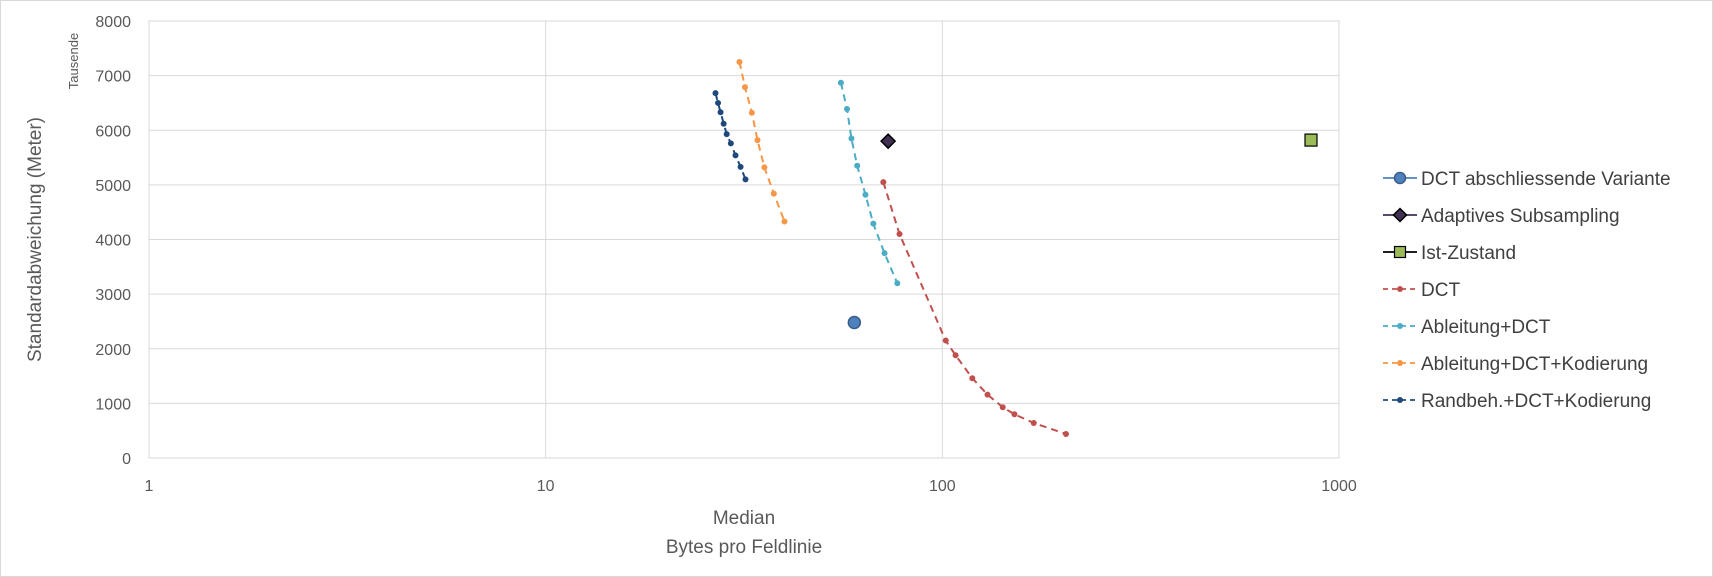 The image size is (1713, 577). I want to click on y-axis-title: Standardabweichung (Meter), so click(35, 239).